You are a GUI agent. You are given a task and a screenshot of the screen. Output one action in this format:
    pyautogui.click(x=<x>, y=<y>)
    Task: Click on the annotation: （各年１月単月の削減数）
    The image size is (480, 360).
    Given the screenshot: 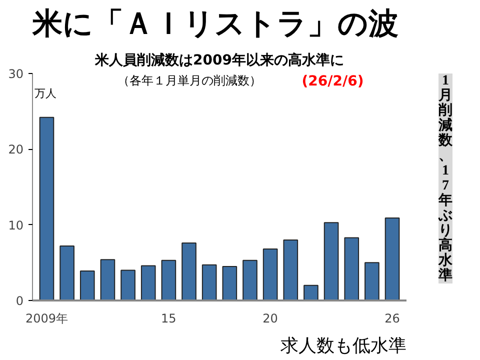 What is the action you would take?
    pyautogui.click(x=190, y=81)
    